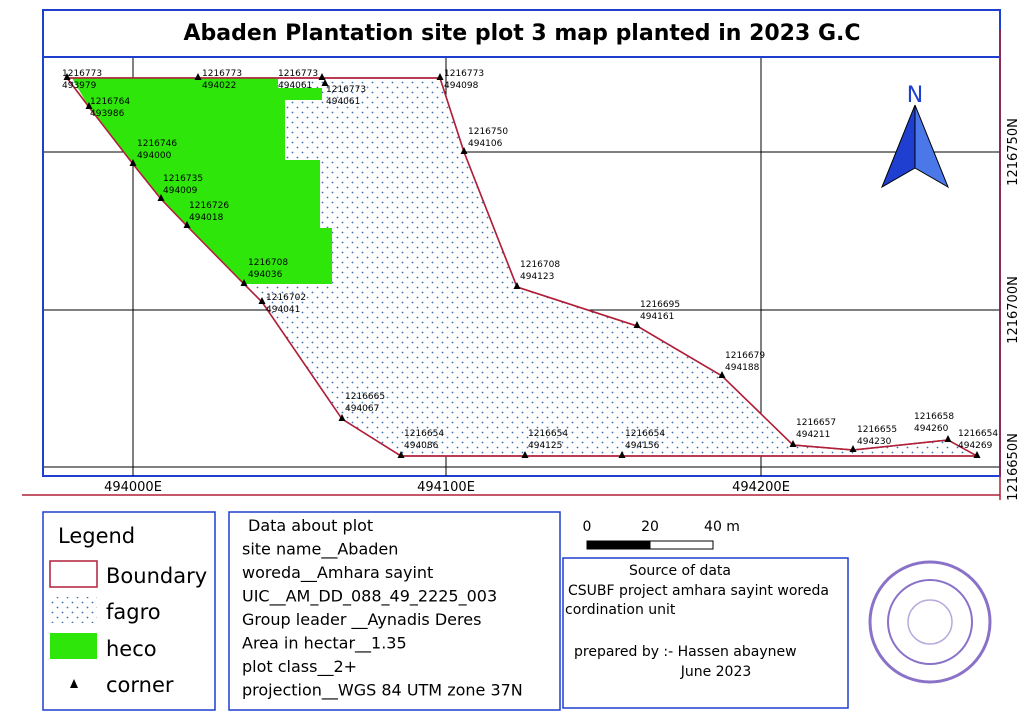  Describe the element at coordinates (79, 86) in the screenshot. I see `easting-label: 493979` at that location.